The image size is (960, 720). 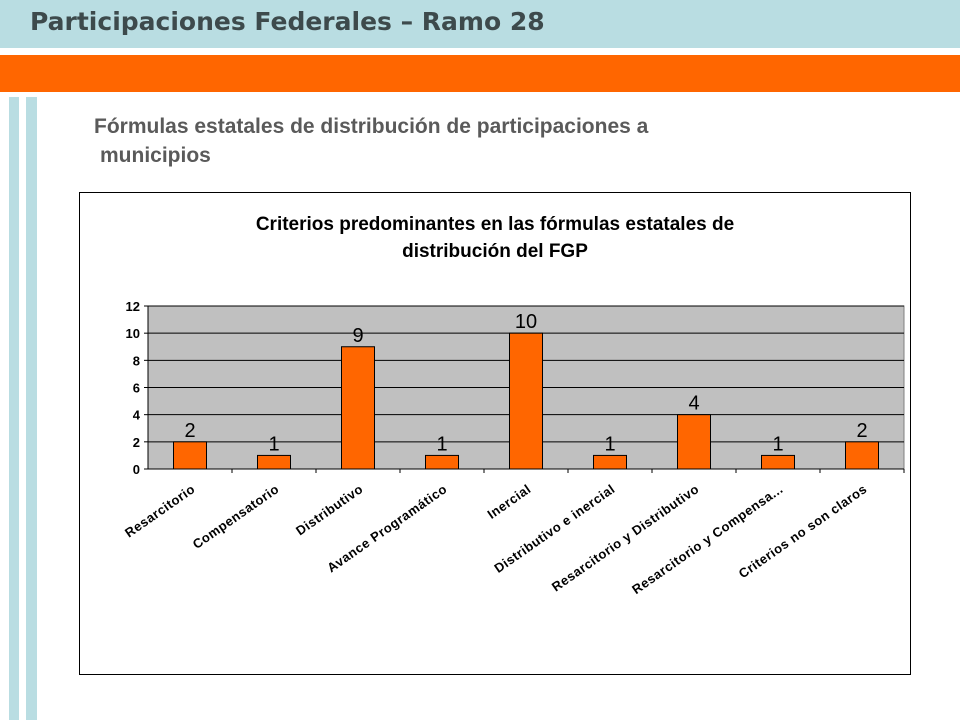 I want to click on y-tick-label: 4, so click(x=137, y=415).